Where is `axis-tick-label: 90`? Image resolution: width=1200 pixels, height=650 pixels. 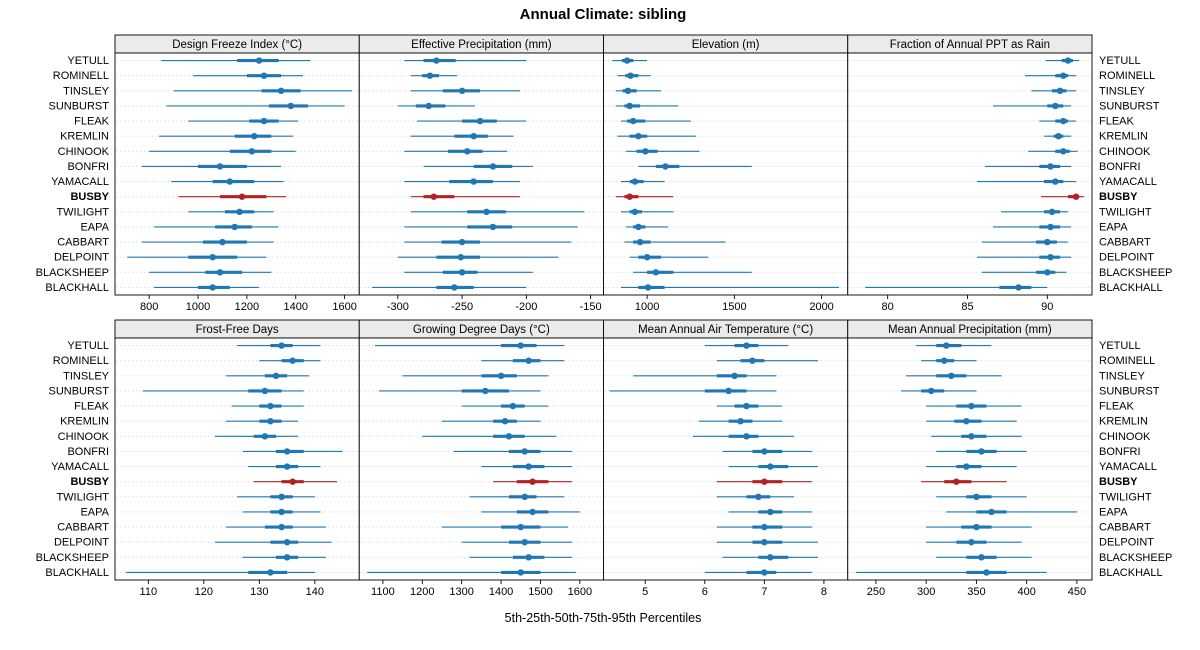
axis-tick-label: 90 is located at coordinates (1047, 307).